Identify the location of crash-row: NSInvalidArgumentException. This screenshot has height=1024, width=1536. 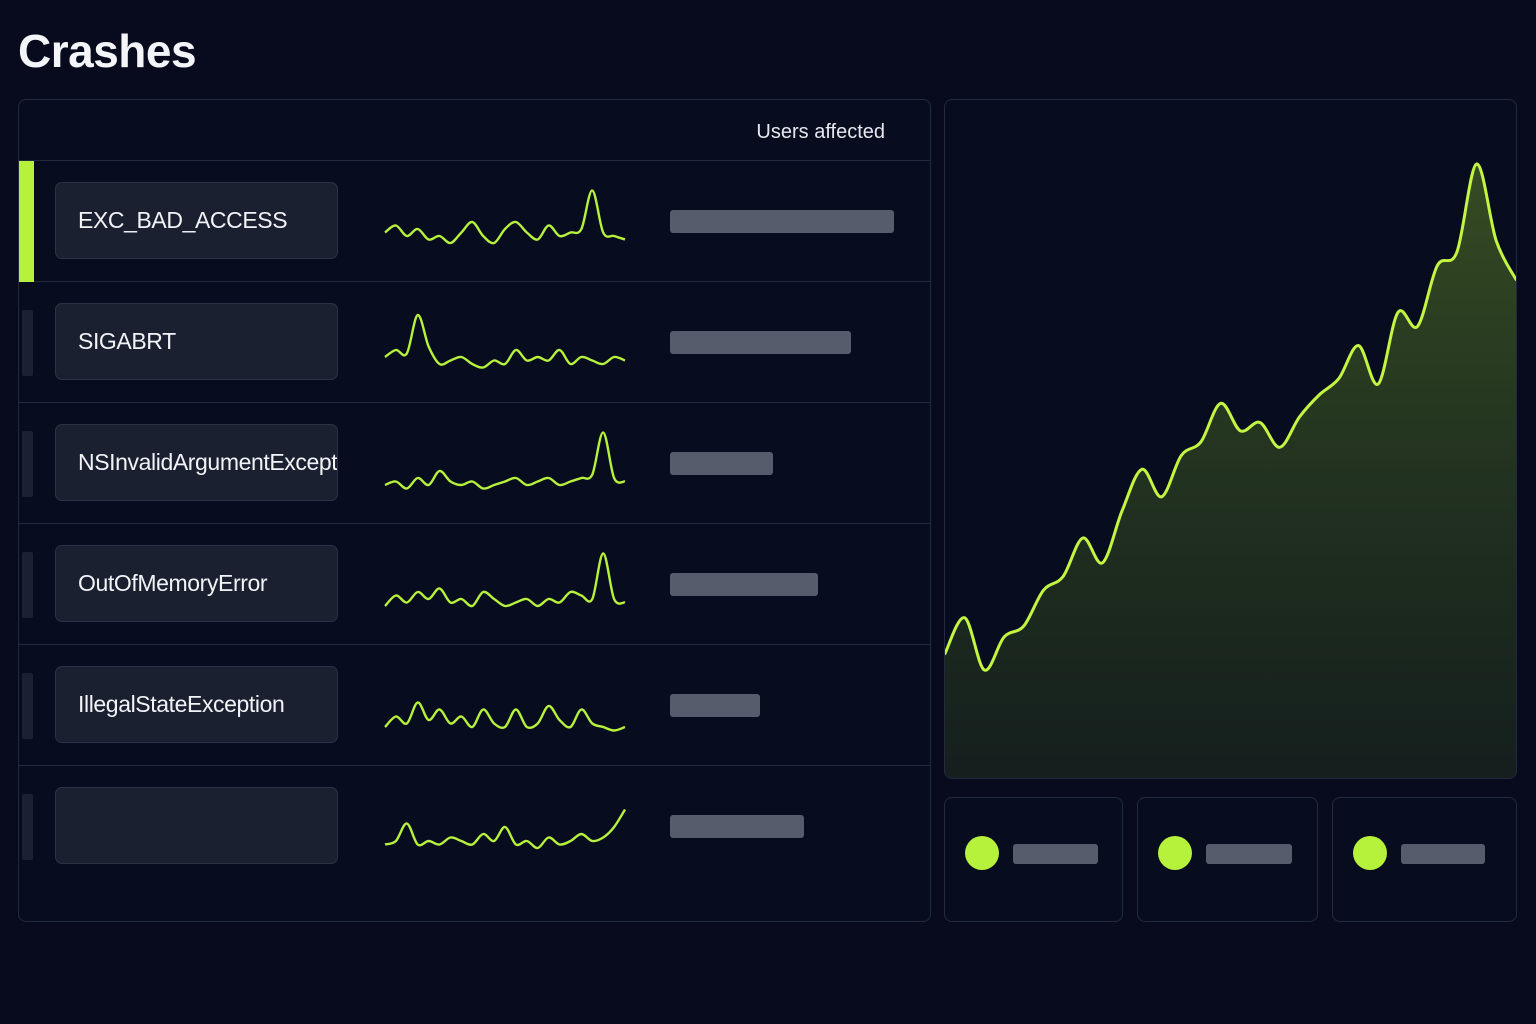
(474, 463).